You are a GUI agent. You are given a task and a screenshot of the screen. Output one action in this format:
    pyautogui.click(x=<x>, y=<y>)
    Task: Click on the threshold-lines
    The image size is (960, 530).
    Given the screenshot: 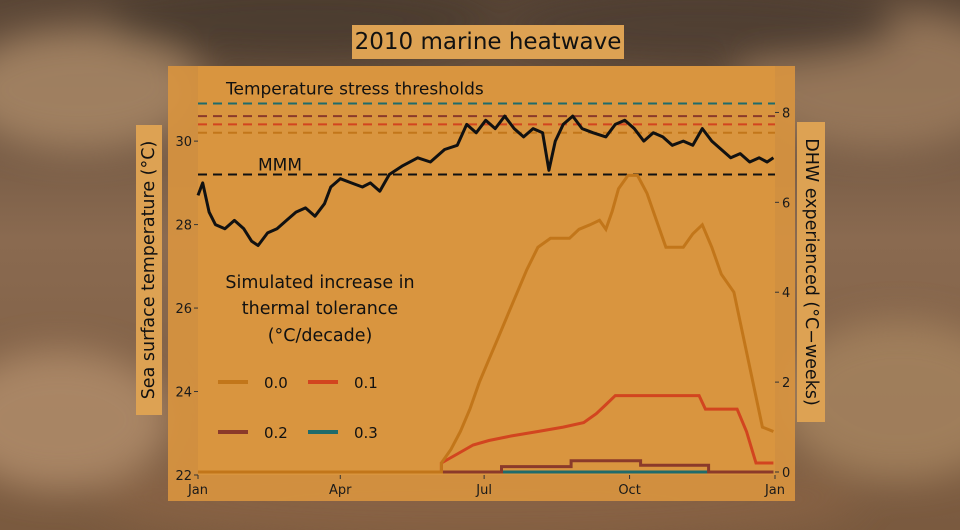 What is the action you would take?
    pyautogui.click(x=486, y=118)
    